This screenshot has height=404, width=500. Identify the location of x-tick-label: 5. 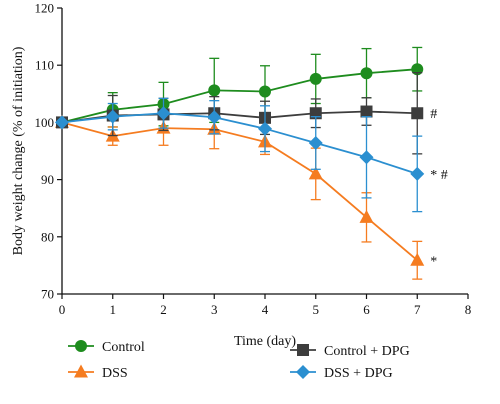
(316, 309).